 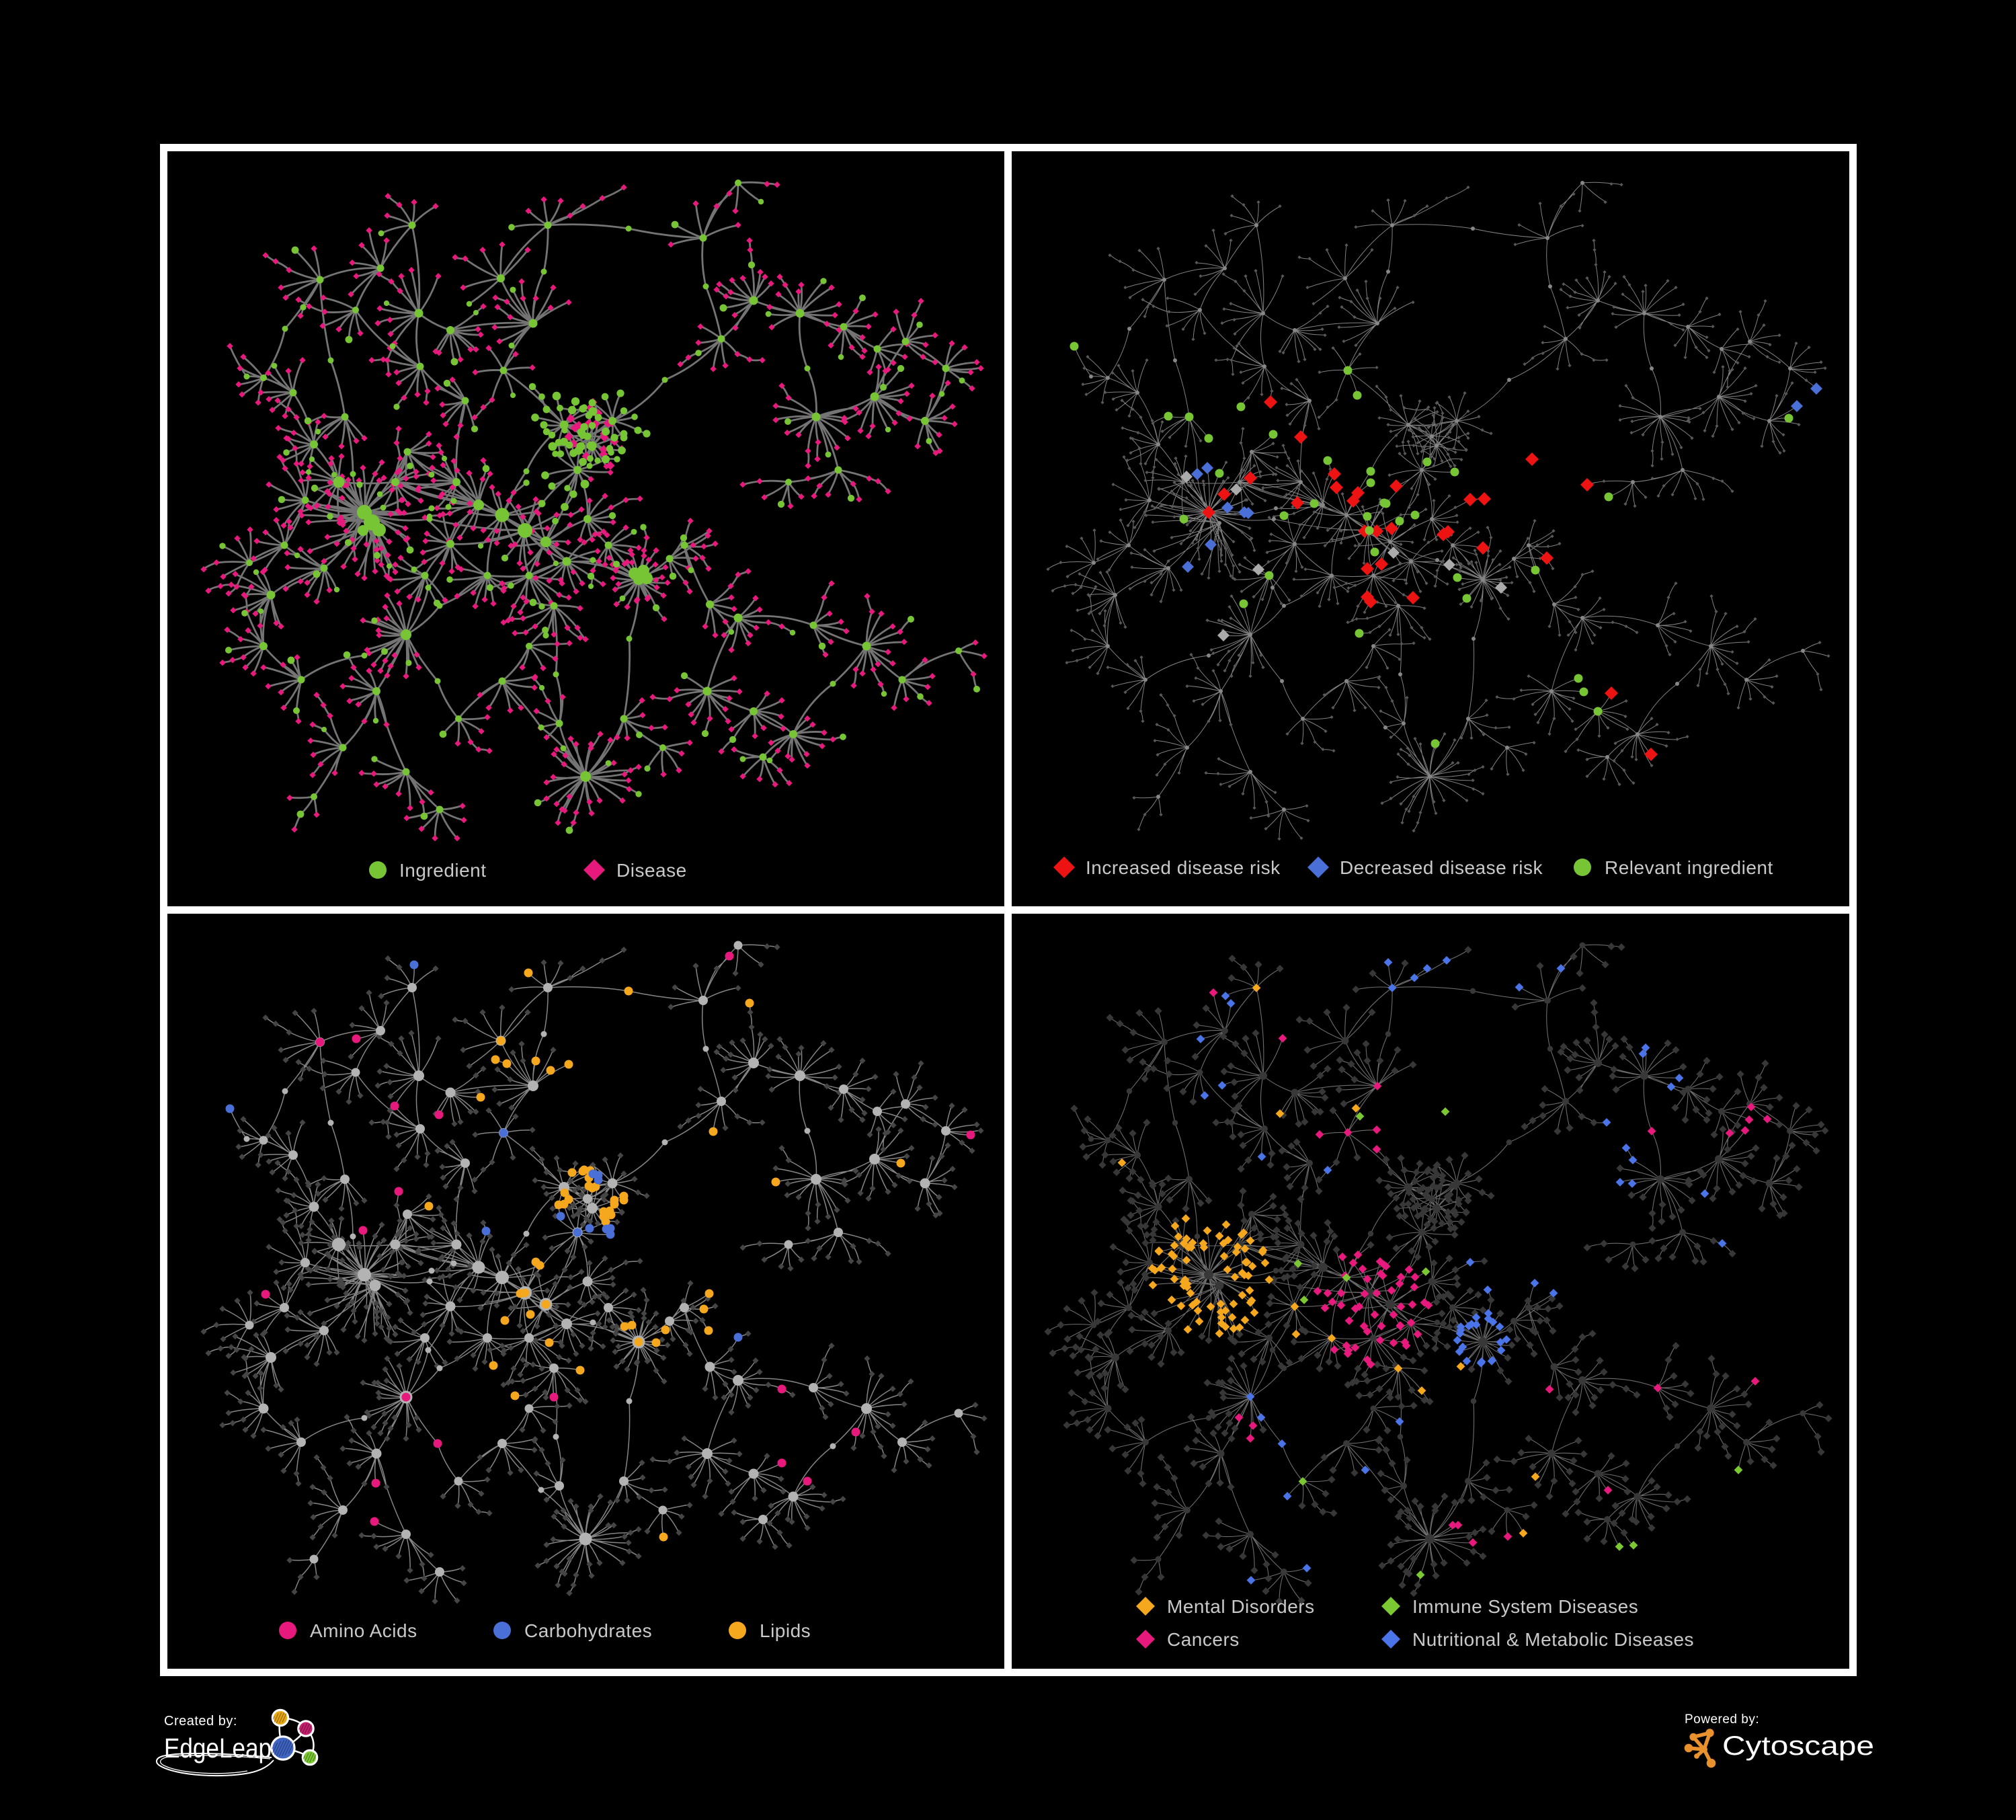 I want to click on svg-text: Disease, so click(x=651, y=870).